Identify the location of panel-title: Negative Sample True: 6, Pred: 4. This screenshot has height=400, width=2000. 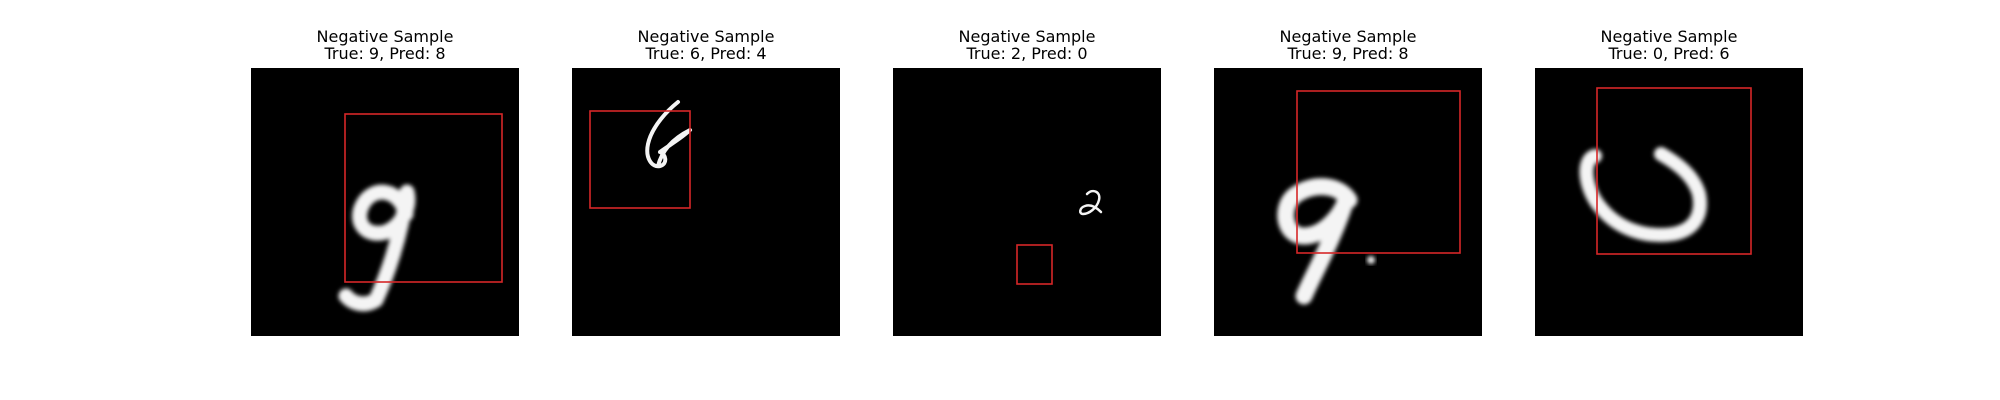
(706, 45).